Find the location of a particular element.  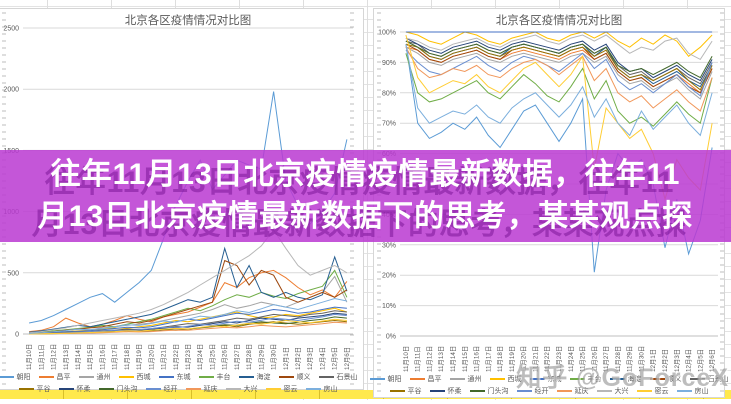

series-line-门头沟 is located at coordinates (559, 59).